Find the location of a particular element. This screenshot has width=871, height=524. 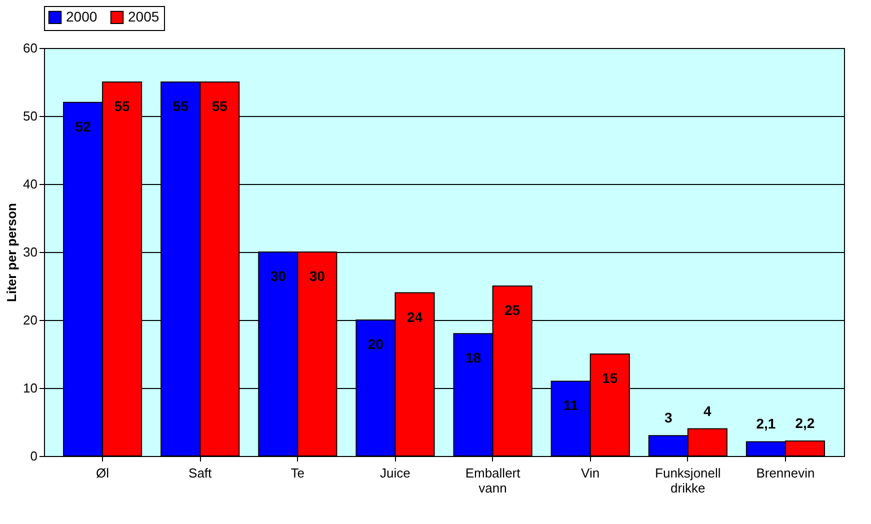

y-axis-title: Liter per person is located at coordinates (12, 252).